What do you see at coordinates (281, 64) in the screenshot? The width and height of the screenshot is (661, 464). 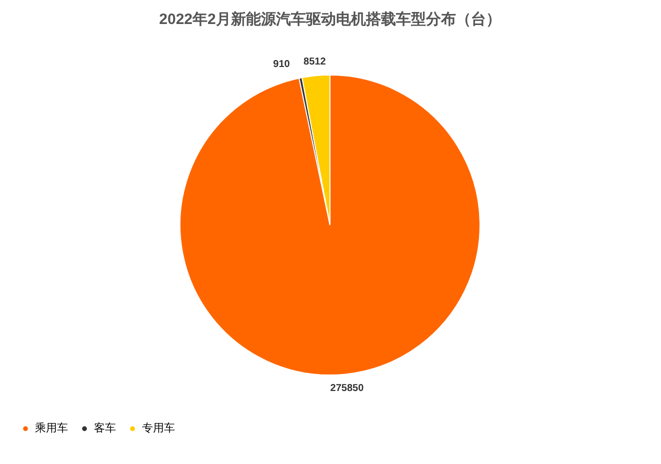 I see `data-label: 910` at bounding box center [281, 64].